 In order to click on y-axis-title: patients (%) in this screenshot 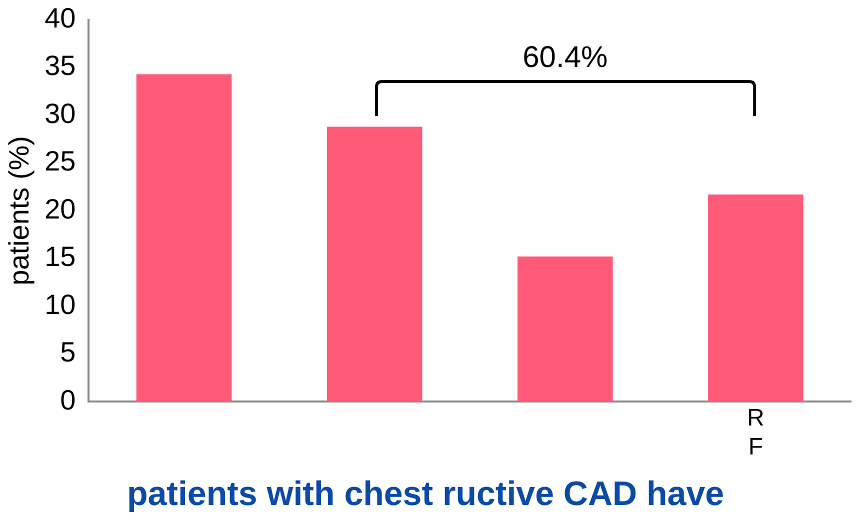, I will do `click(19, 211)`.